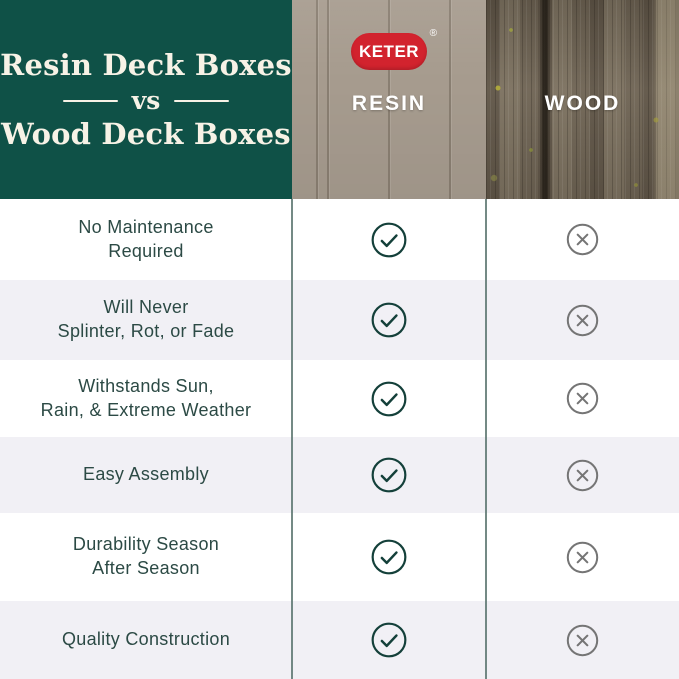 Image resolution: width=679 pixels, height=679 pixels. I want to click on feature-label: Durability Season After Season, so click(146, 556).